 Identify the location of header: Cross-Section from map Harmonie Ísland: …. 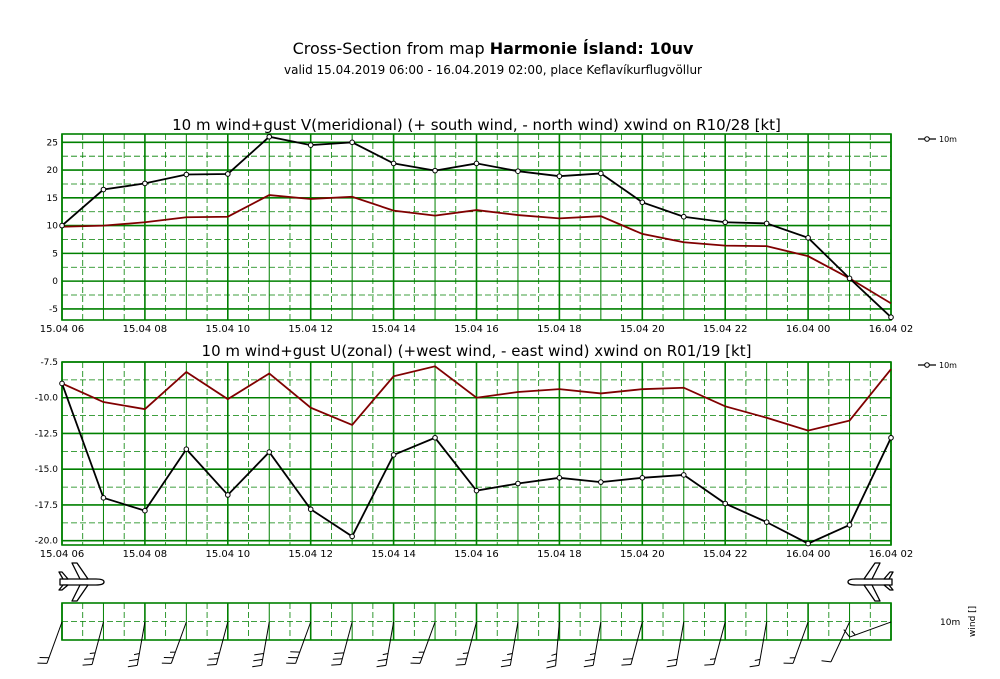
(493, 58).